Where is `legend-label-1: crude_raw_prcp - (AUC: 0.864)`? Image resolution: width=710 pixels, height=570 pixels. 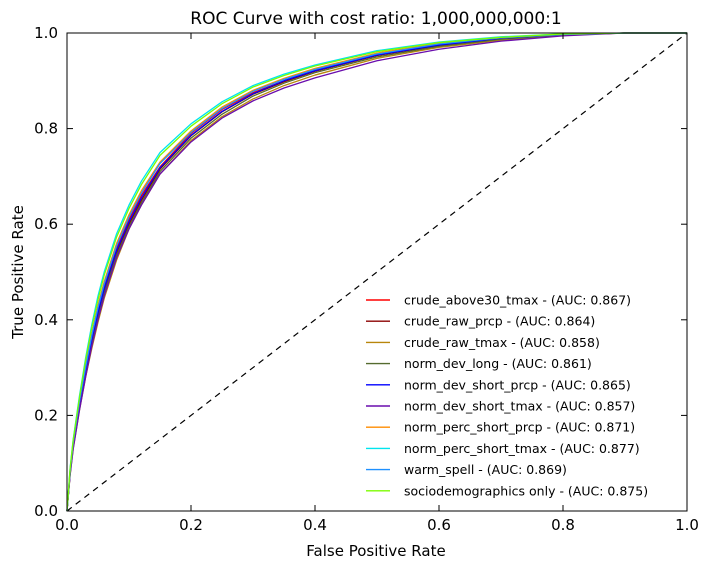 legend-label-1: crude_raw_prcp - (AUC: 0.864) is located at coordinates (499, 321).